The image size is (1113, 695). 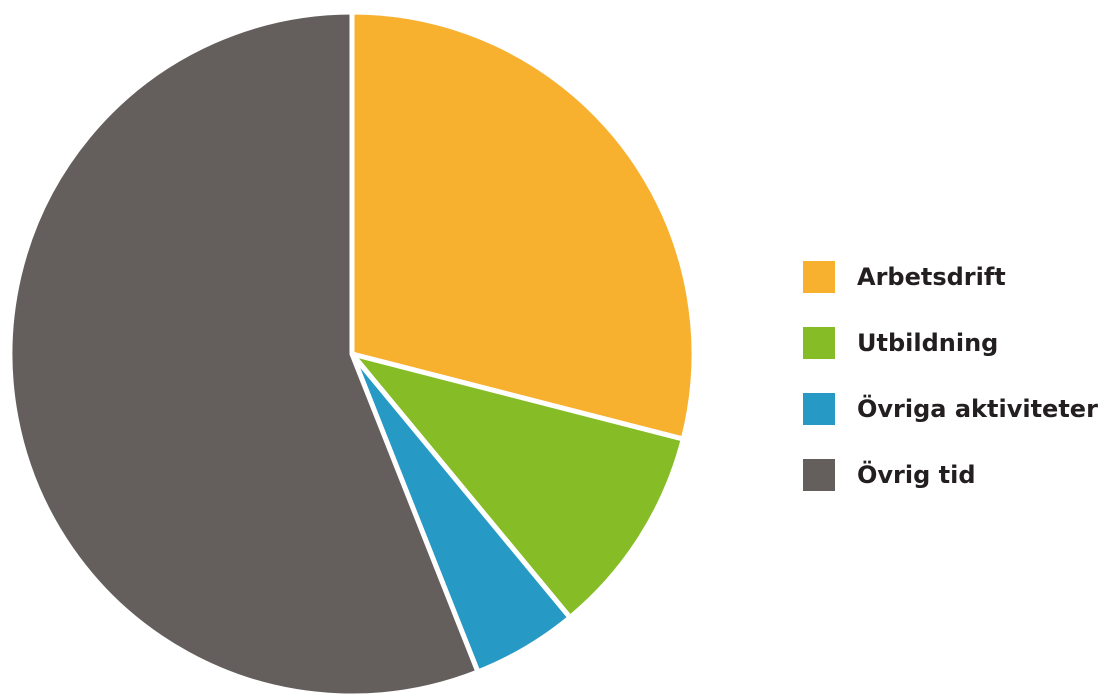 I want to click on legend-label-ovriga-aktiviteter: Övriga aktiviteter, so click(x=977, y=409).